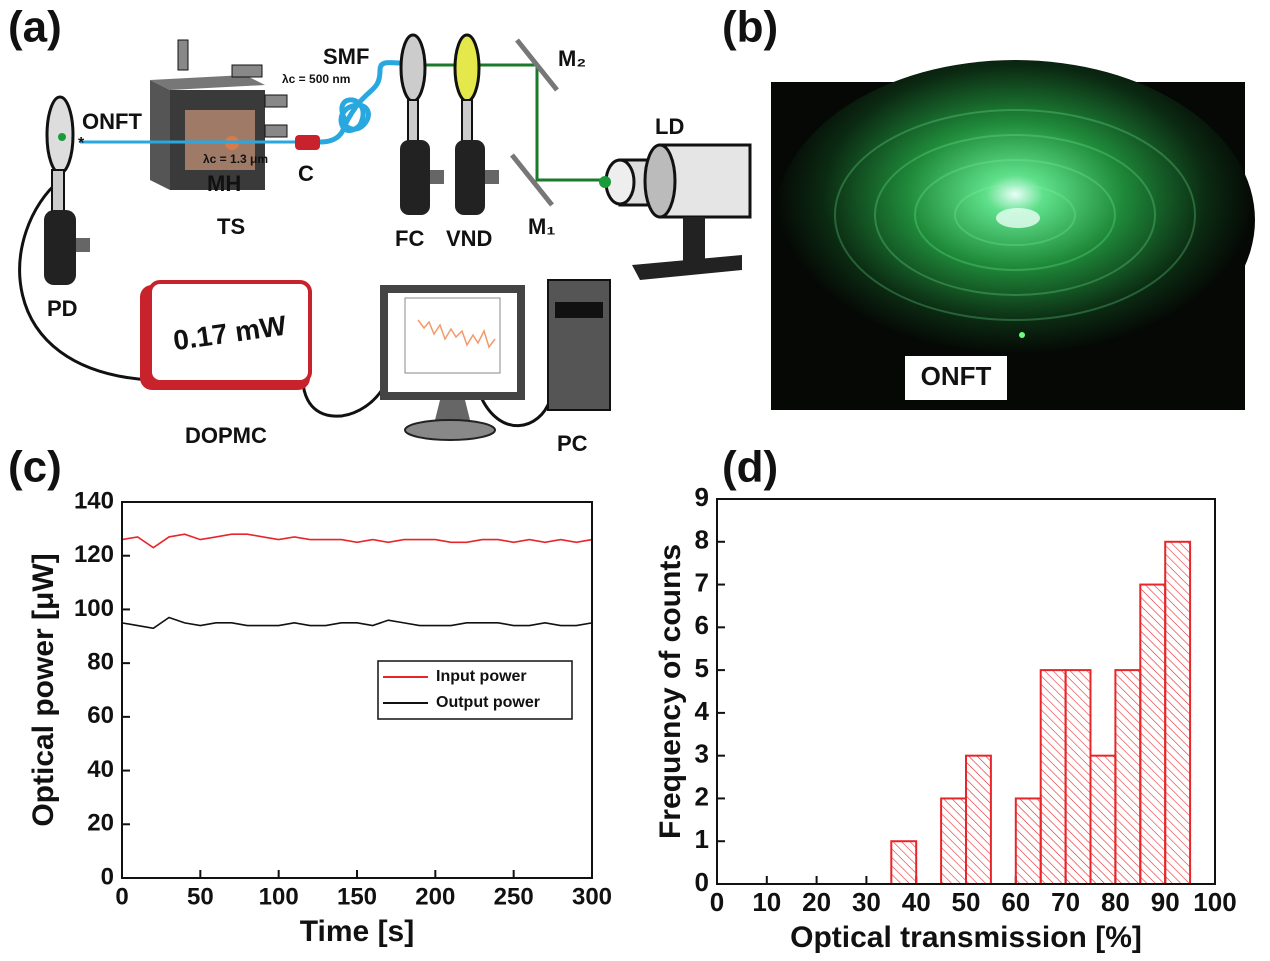  Describe the element at coordinates (306, 173) in the screenshot. I see `label: C` at that location.